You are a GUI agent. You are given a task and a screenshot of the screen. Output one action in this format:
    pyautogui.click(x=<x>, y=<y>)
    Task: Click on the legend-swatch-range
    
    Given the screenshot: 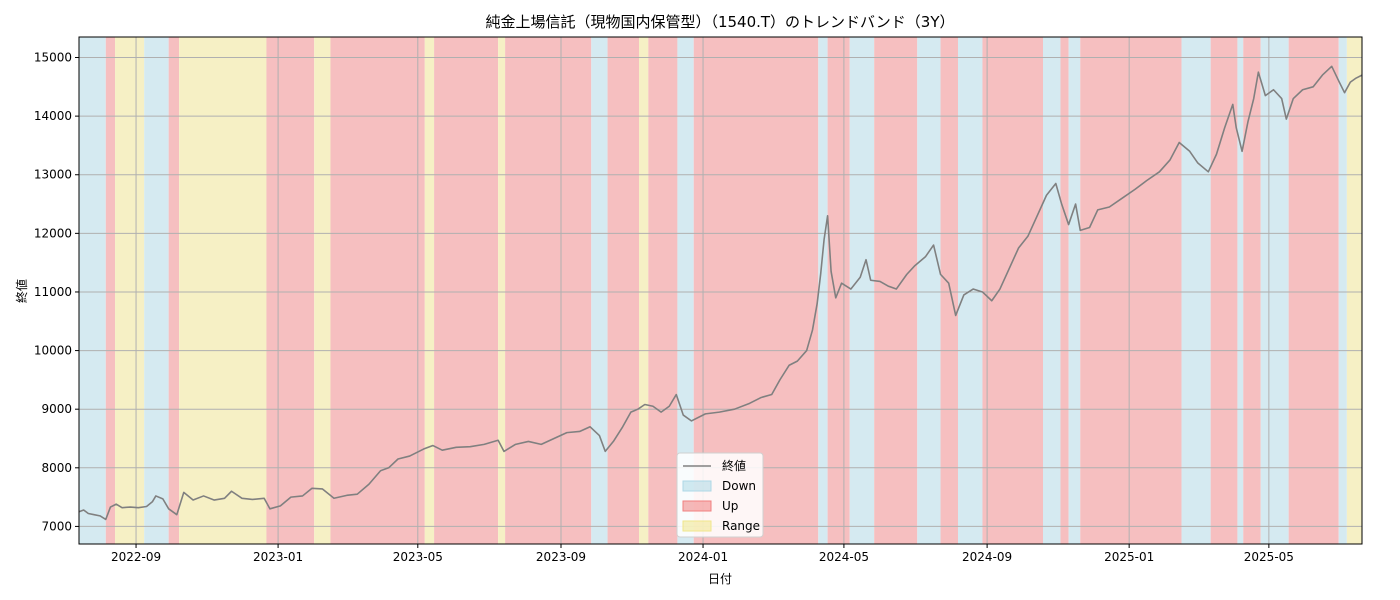 What is the action you would take?
    pyautogui.click(x=697, y=526)
    